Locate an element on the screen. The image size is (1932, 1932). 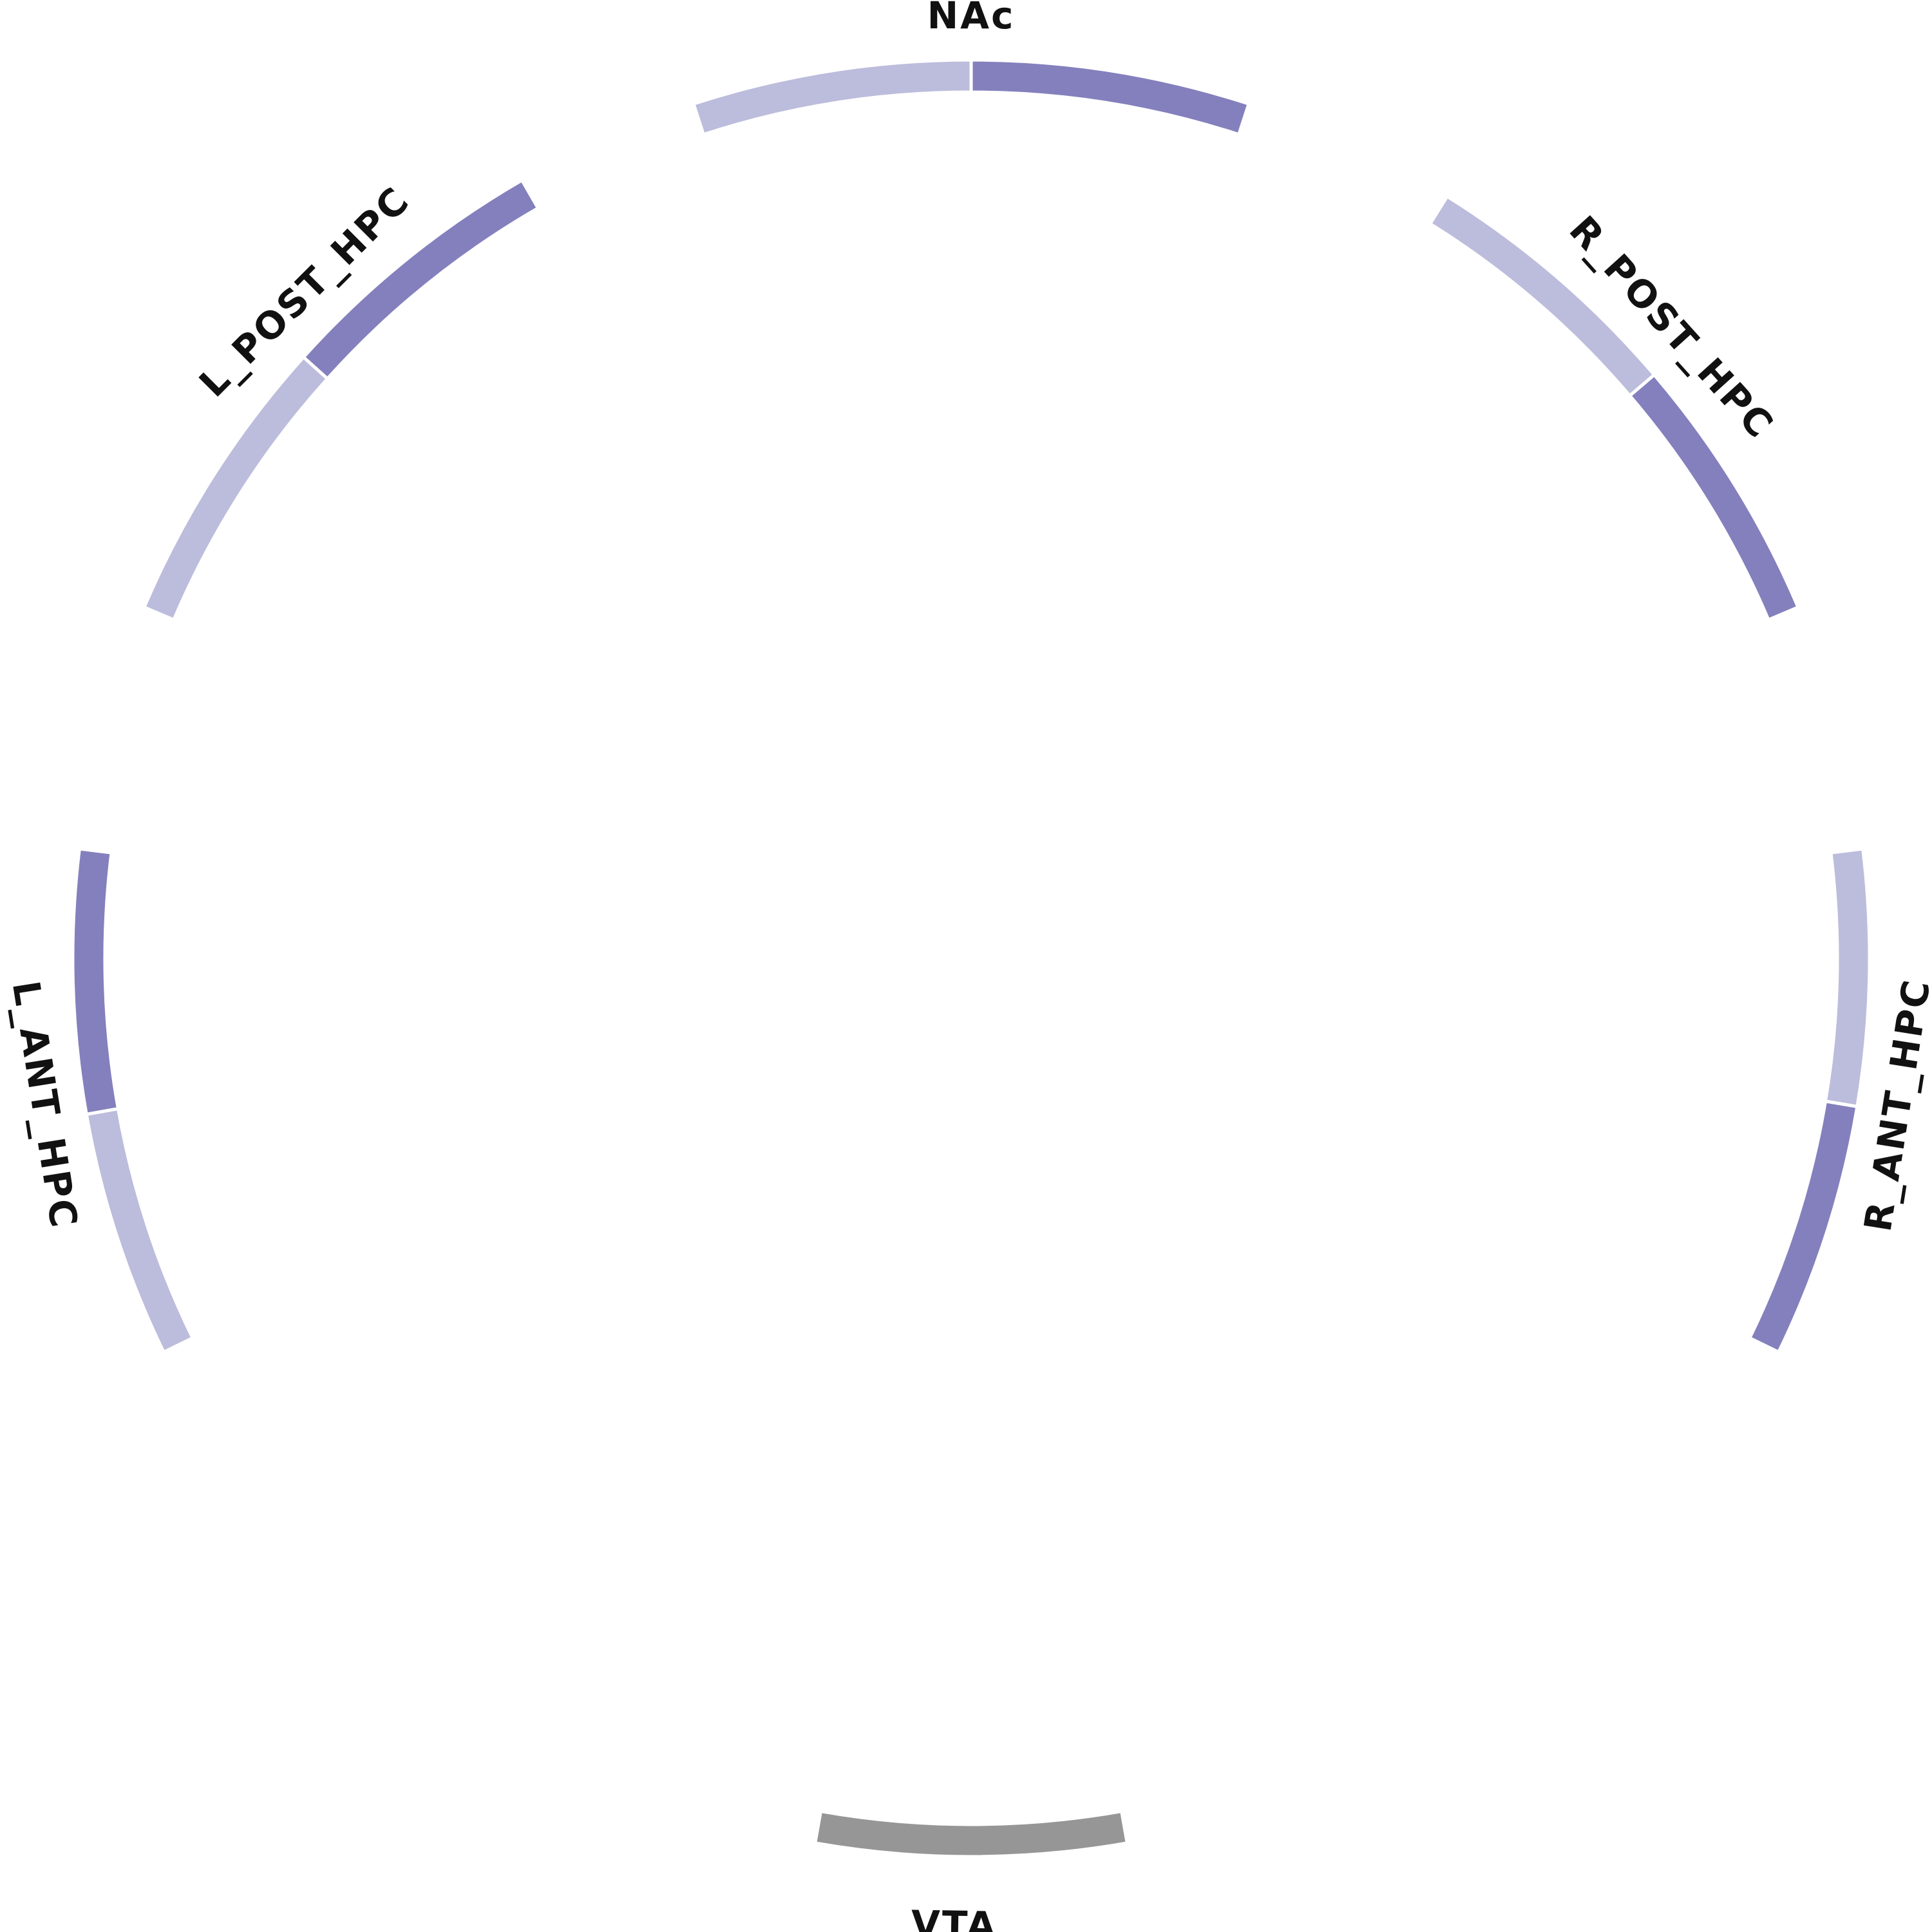
node-r-ant-hpc is located at coordinates (1809, 1100).